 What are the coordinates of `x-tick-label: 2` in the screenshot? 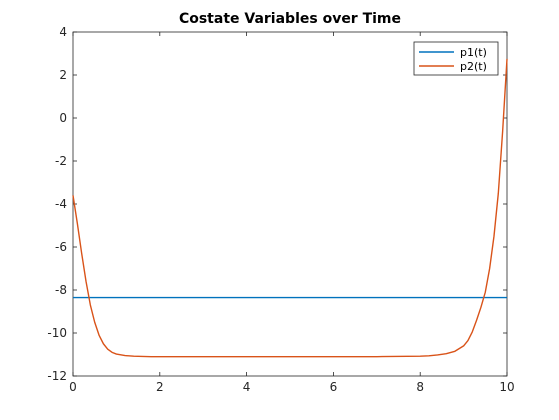 It's located at (160, 387).